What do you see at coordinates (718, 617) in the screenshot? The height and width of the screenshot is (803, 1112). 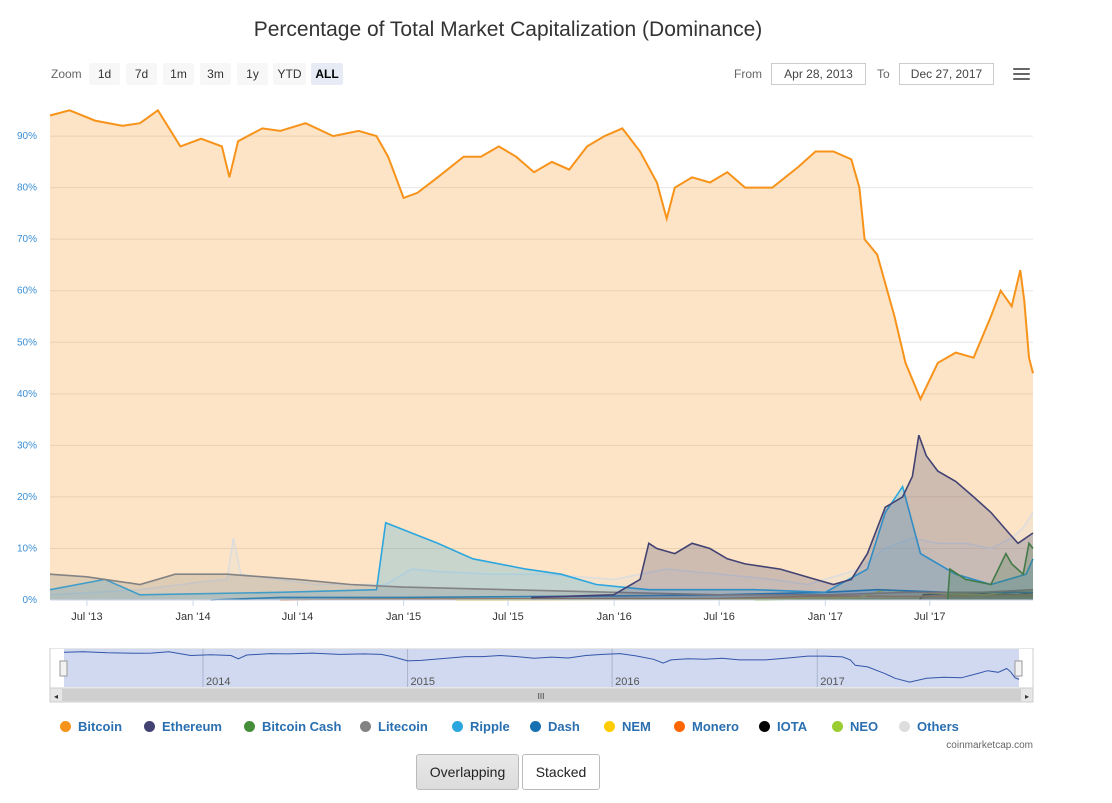 I see `x-tick-label: Jul '16` at bounding box center [718, 617].